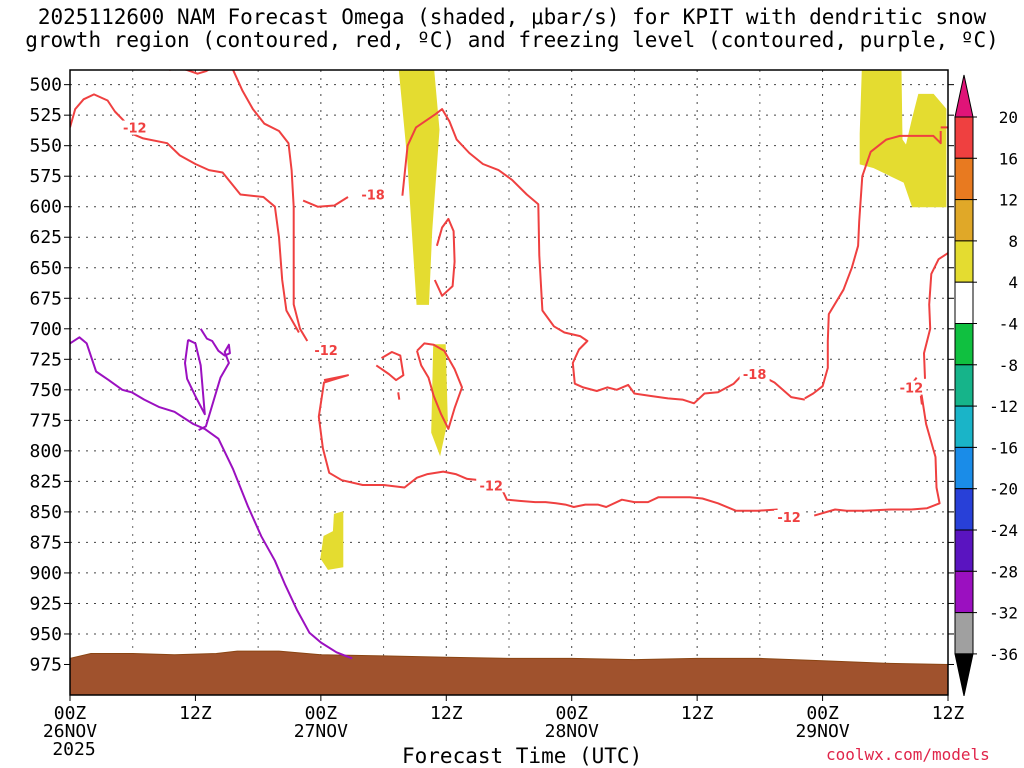 Image resolution: width=1024 pixels, height=768 pixels. What do you see at coordinates (439, 400) in the screenshot?
I see `omega-region-yellow-column-b` at bounding box center [439, 400].